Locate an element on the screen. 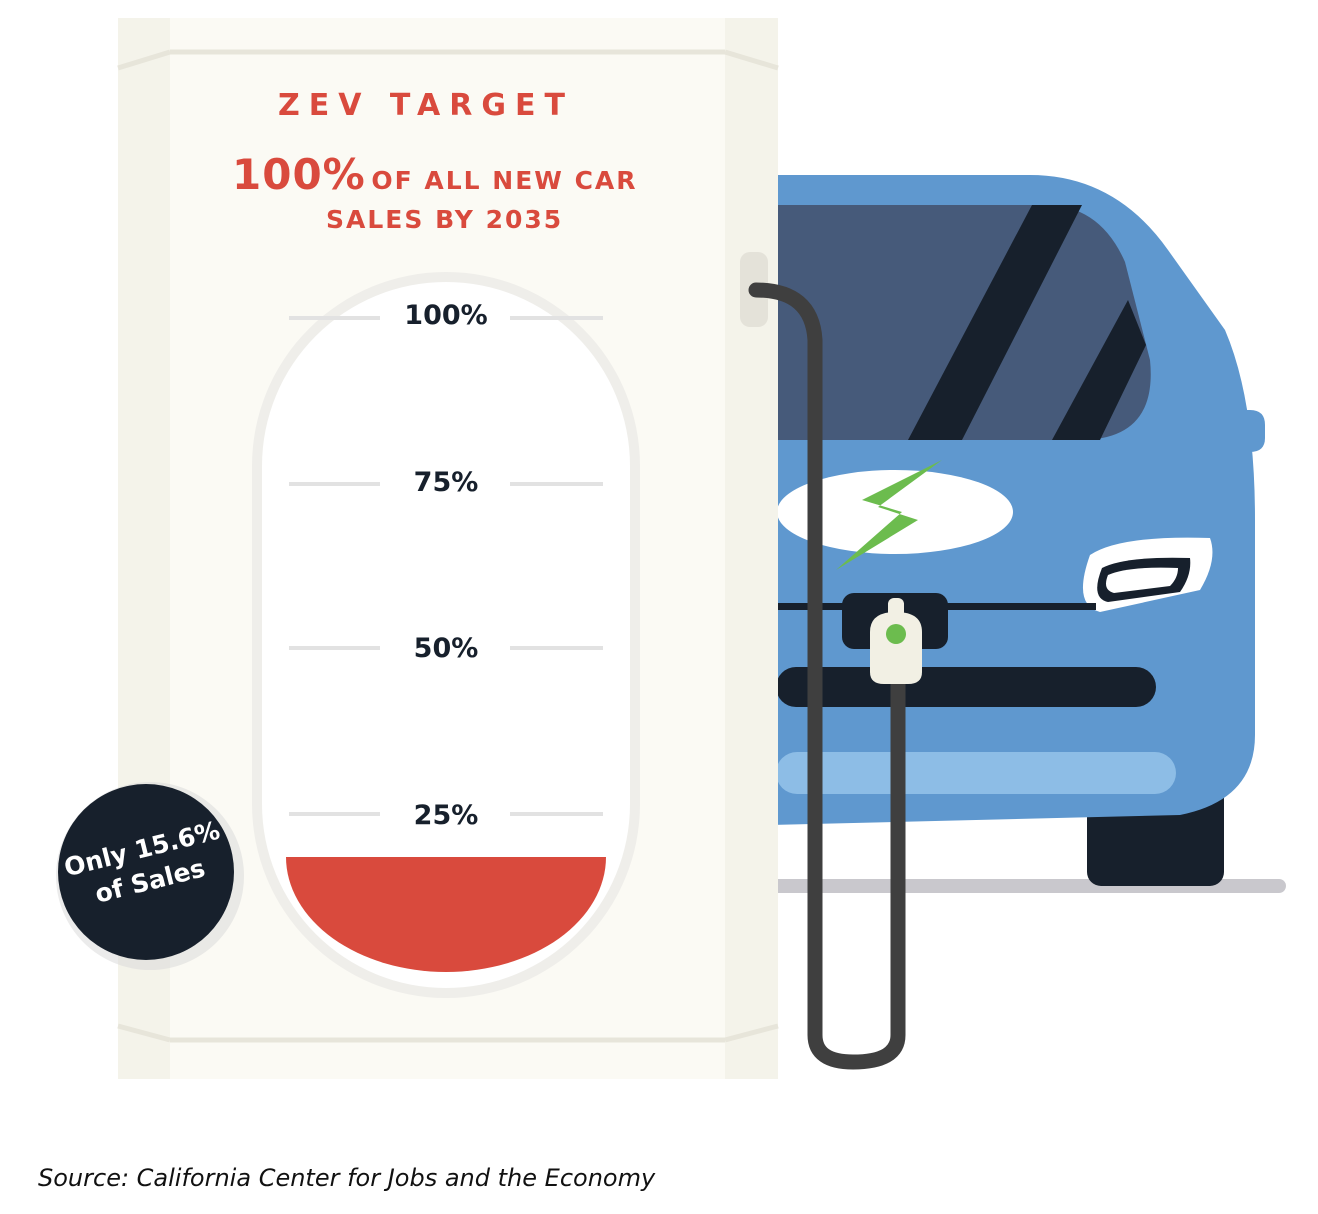 The width and height of the screenshot is (1318, 1214). tick-label: 75% is located at coordinates (446, 482).